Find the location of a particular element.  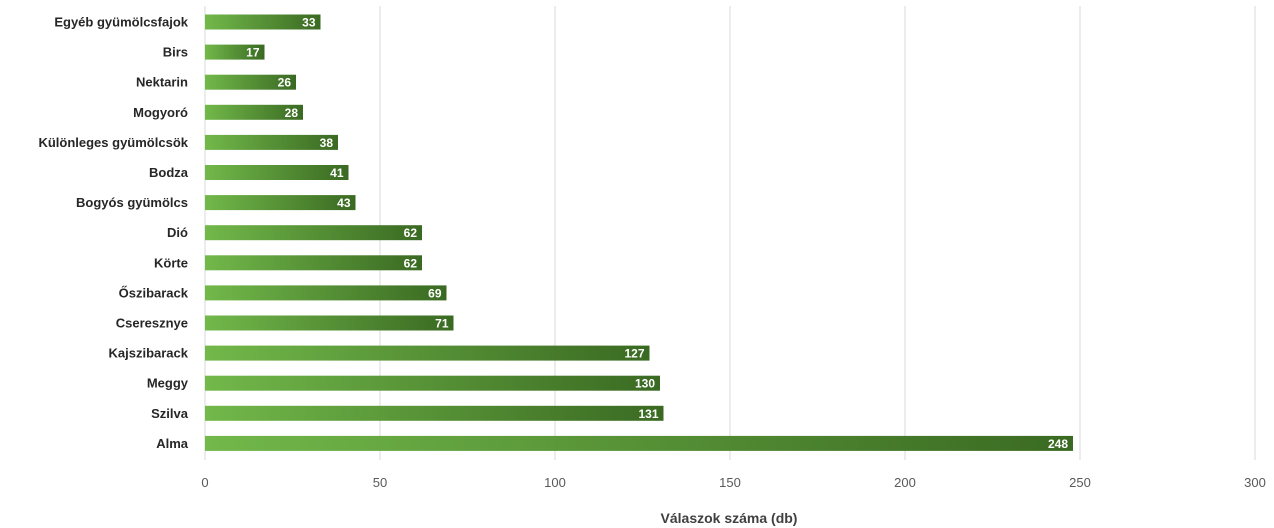

category-label: Birs is located at coordinates (175, 52).